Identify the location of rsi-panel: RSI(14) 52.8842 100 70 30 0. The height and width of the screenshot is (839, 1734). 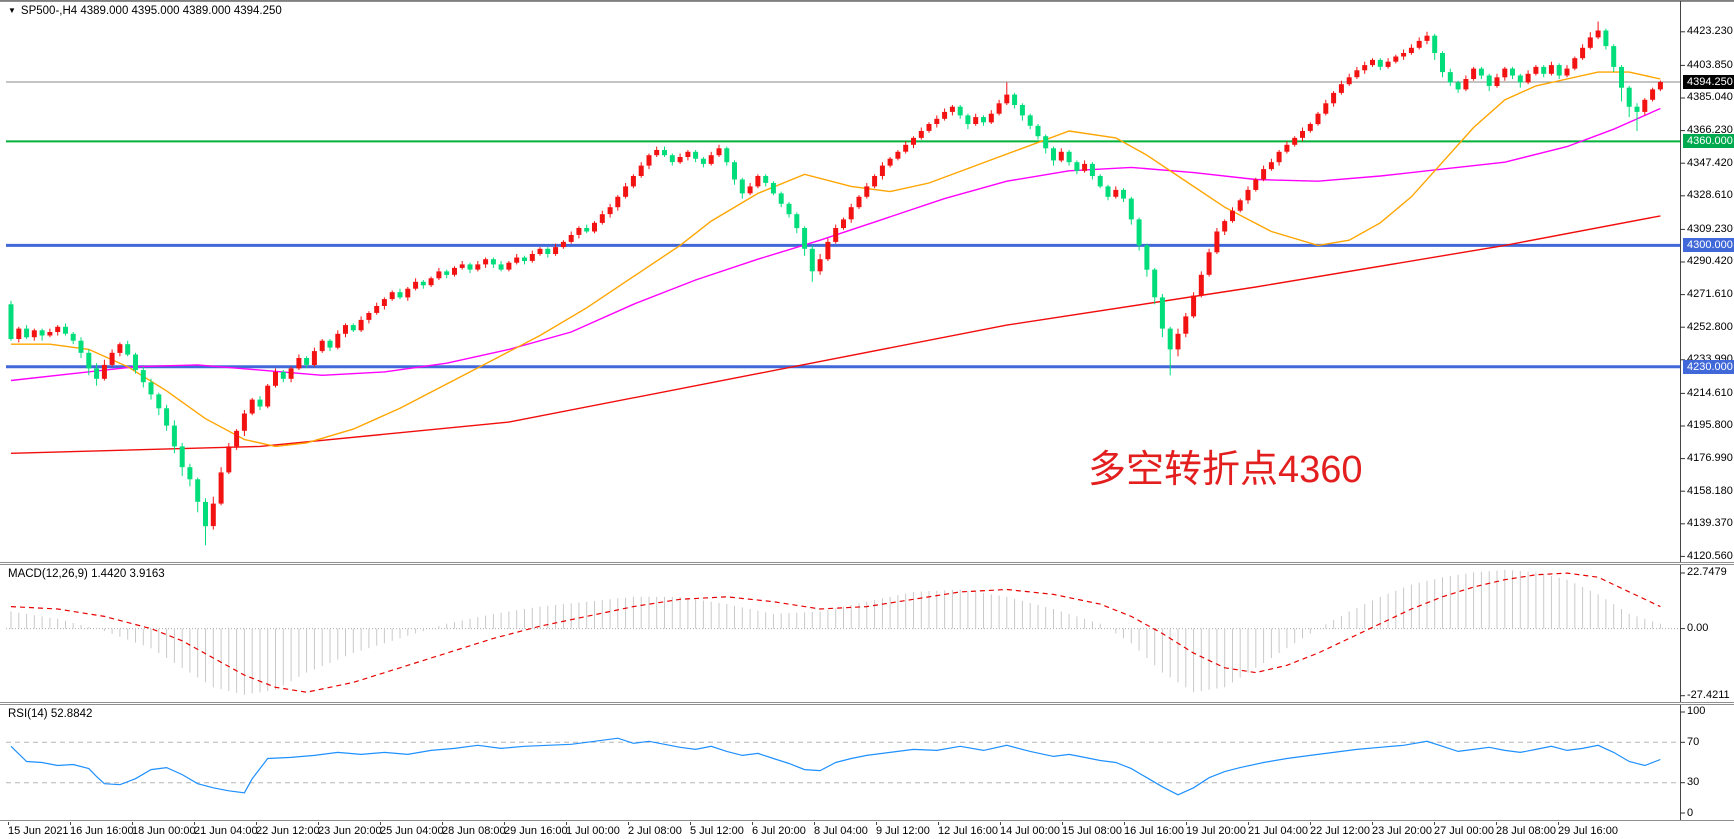
(867, 762).